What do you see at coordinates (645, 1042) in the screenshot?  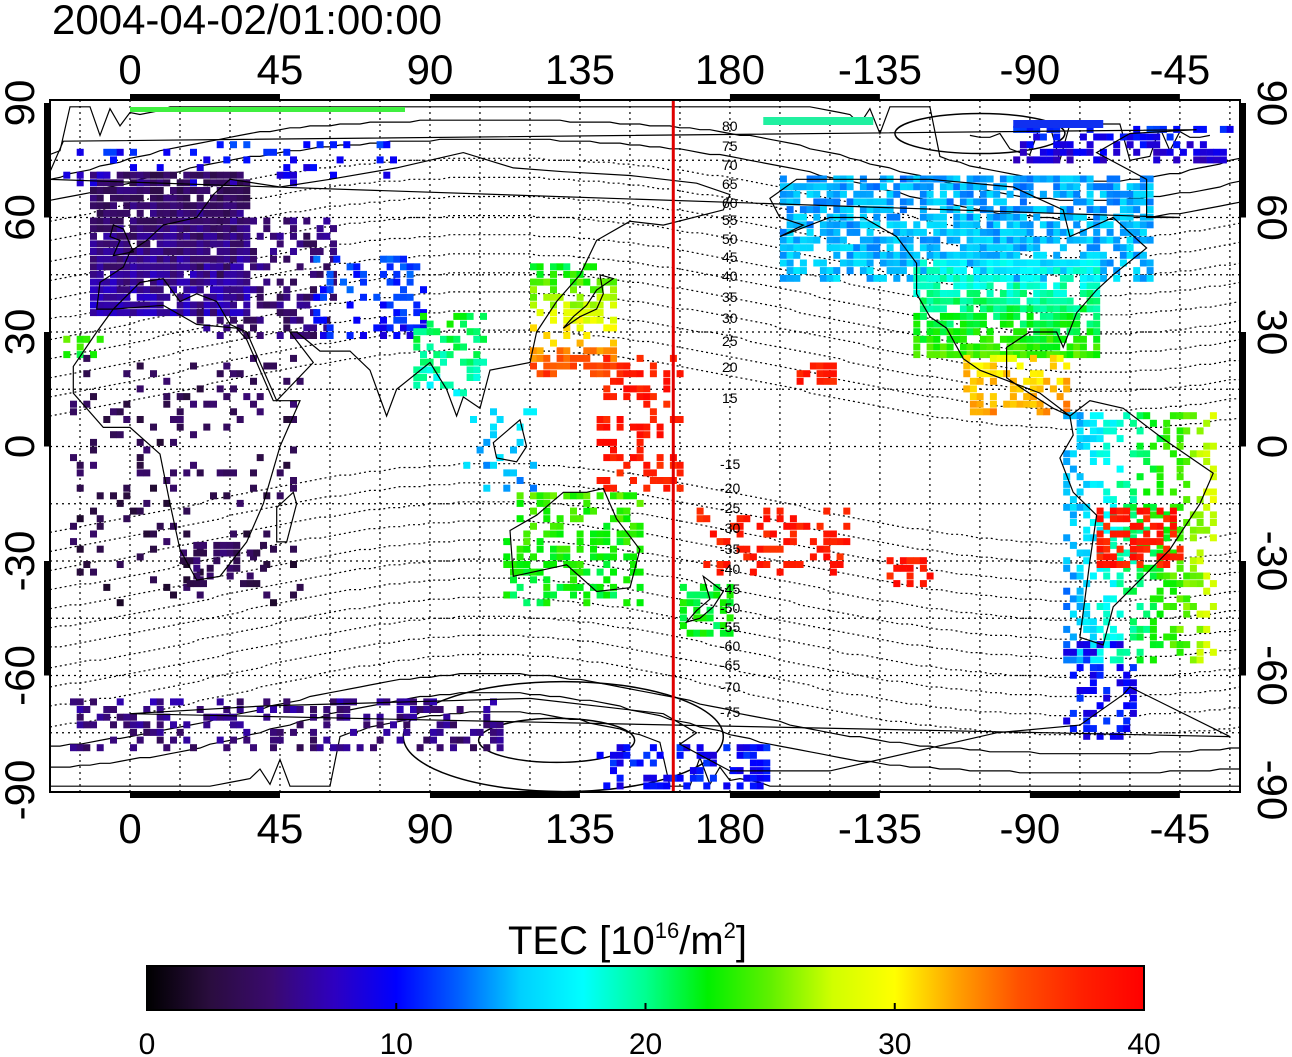 I see `colorbar-tick-label: 20` at bounding box center [645, 1042].